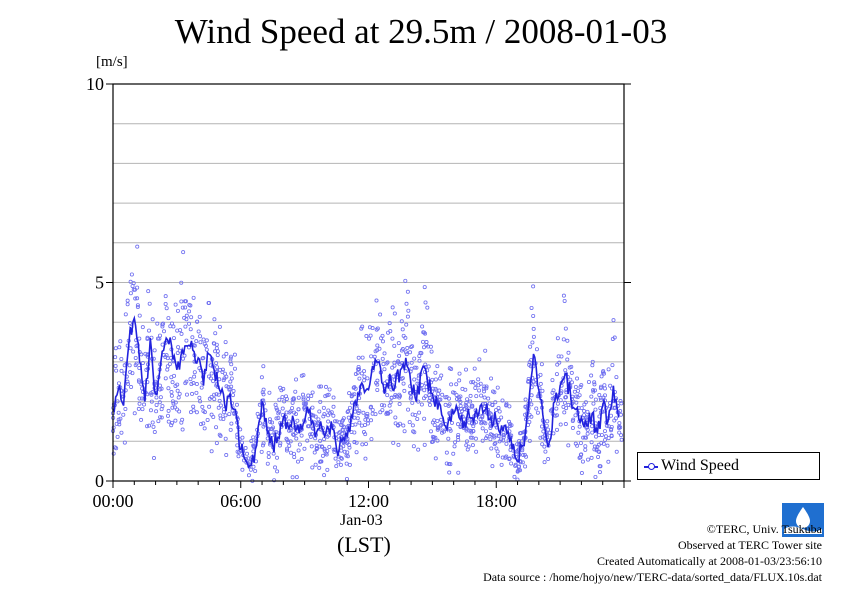  Describe the element at coordinates (361, 520) in the screenshot. I see `x-axis-date-label: Jan-03` at that location.